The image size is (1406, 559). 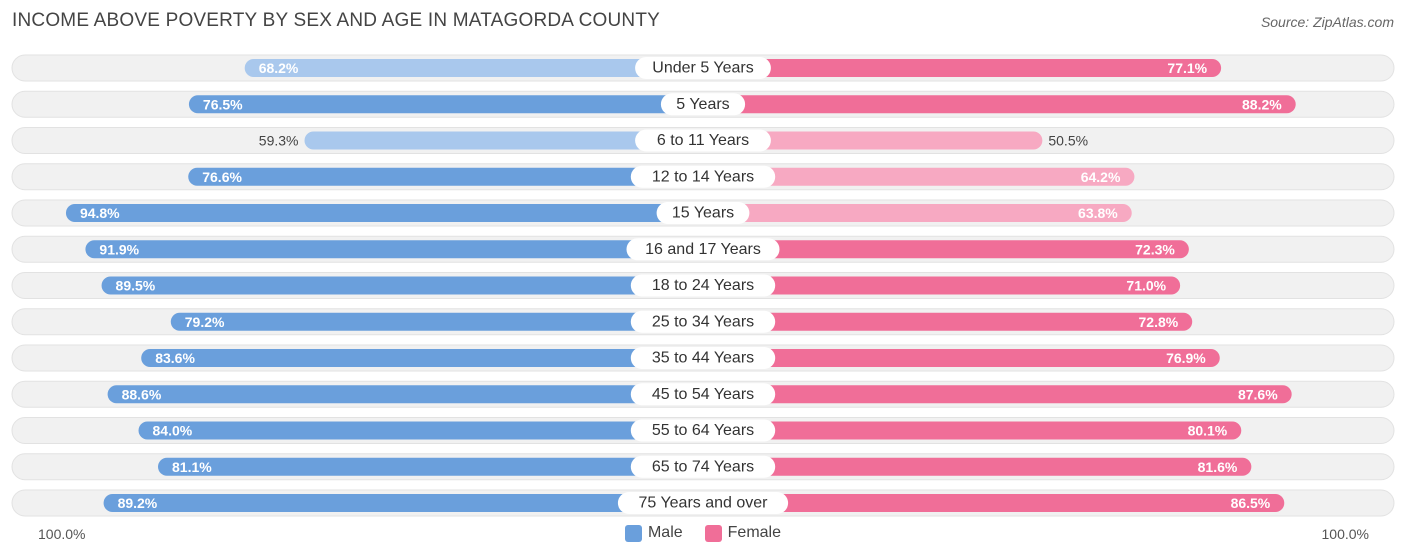 What do you see at coordinates (703, 533) in the screenshot?
I see `legend: Male Female` at bounding box center [703, 533].